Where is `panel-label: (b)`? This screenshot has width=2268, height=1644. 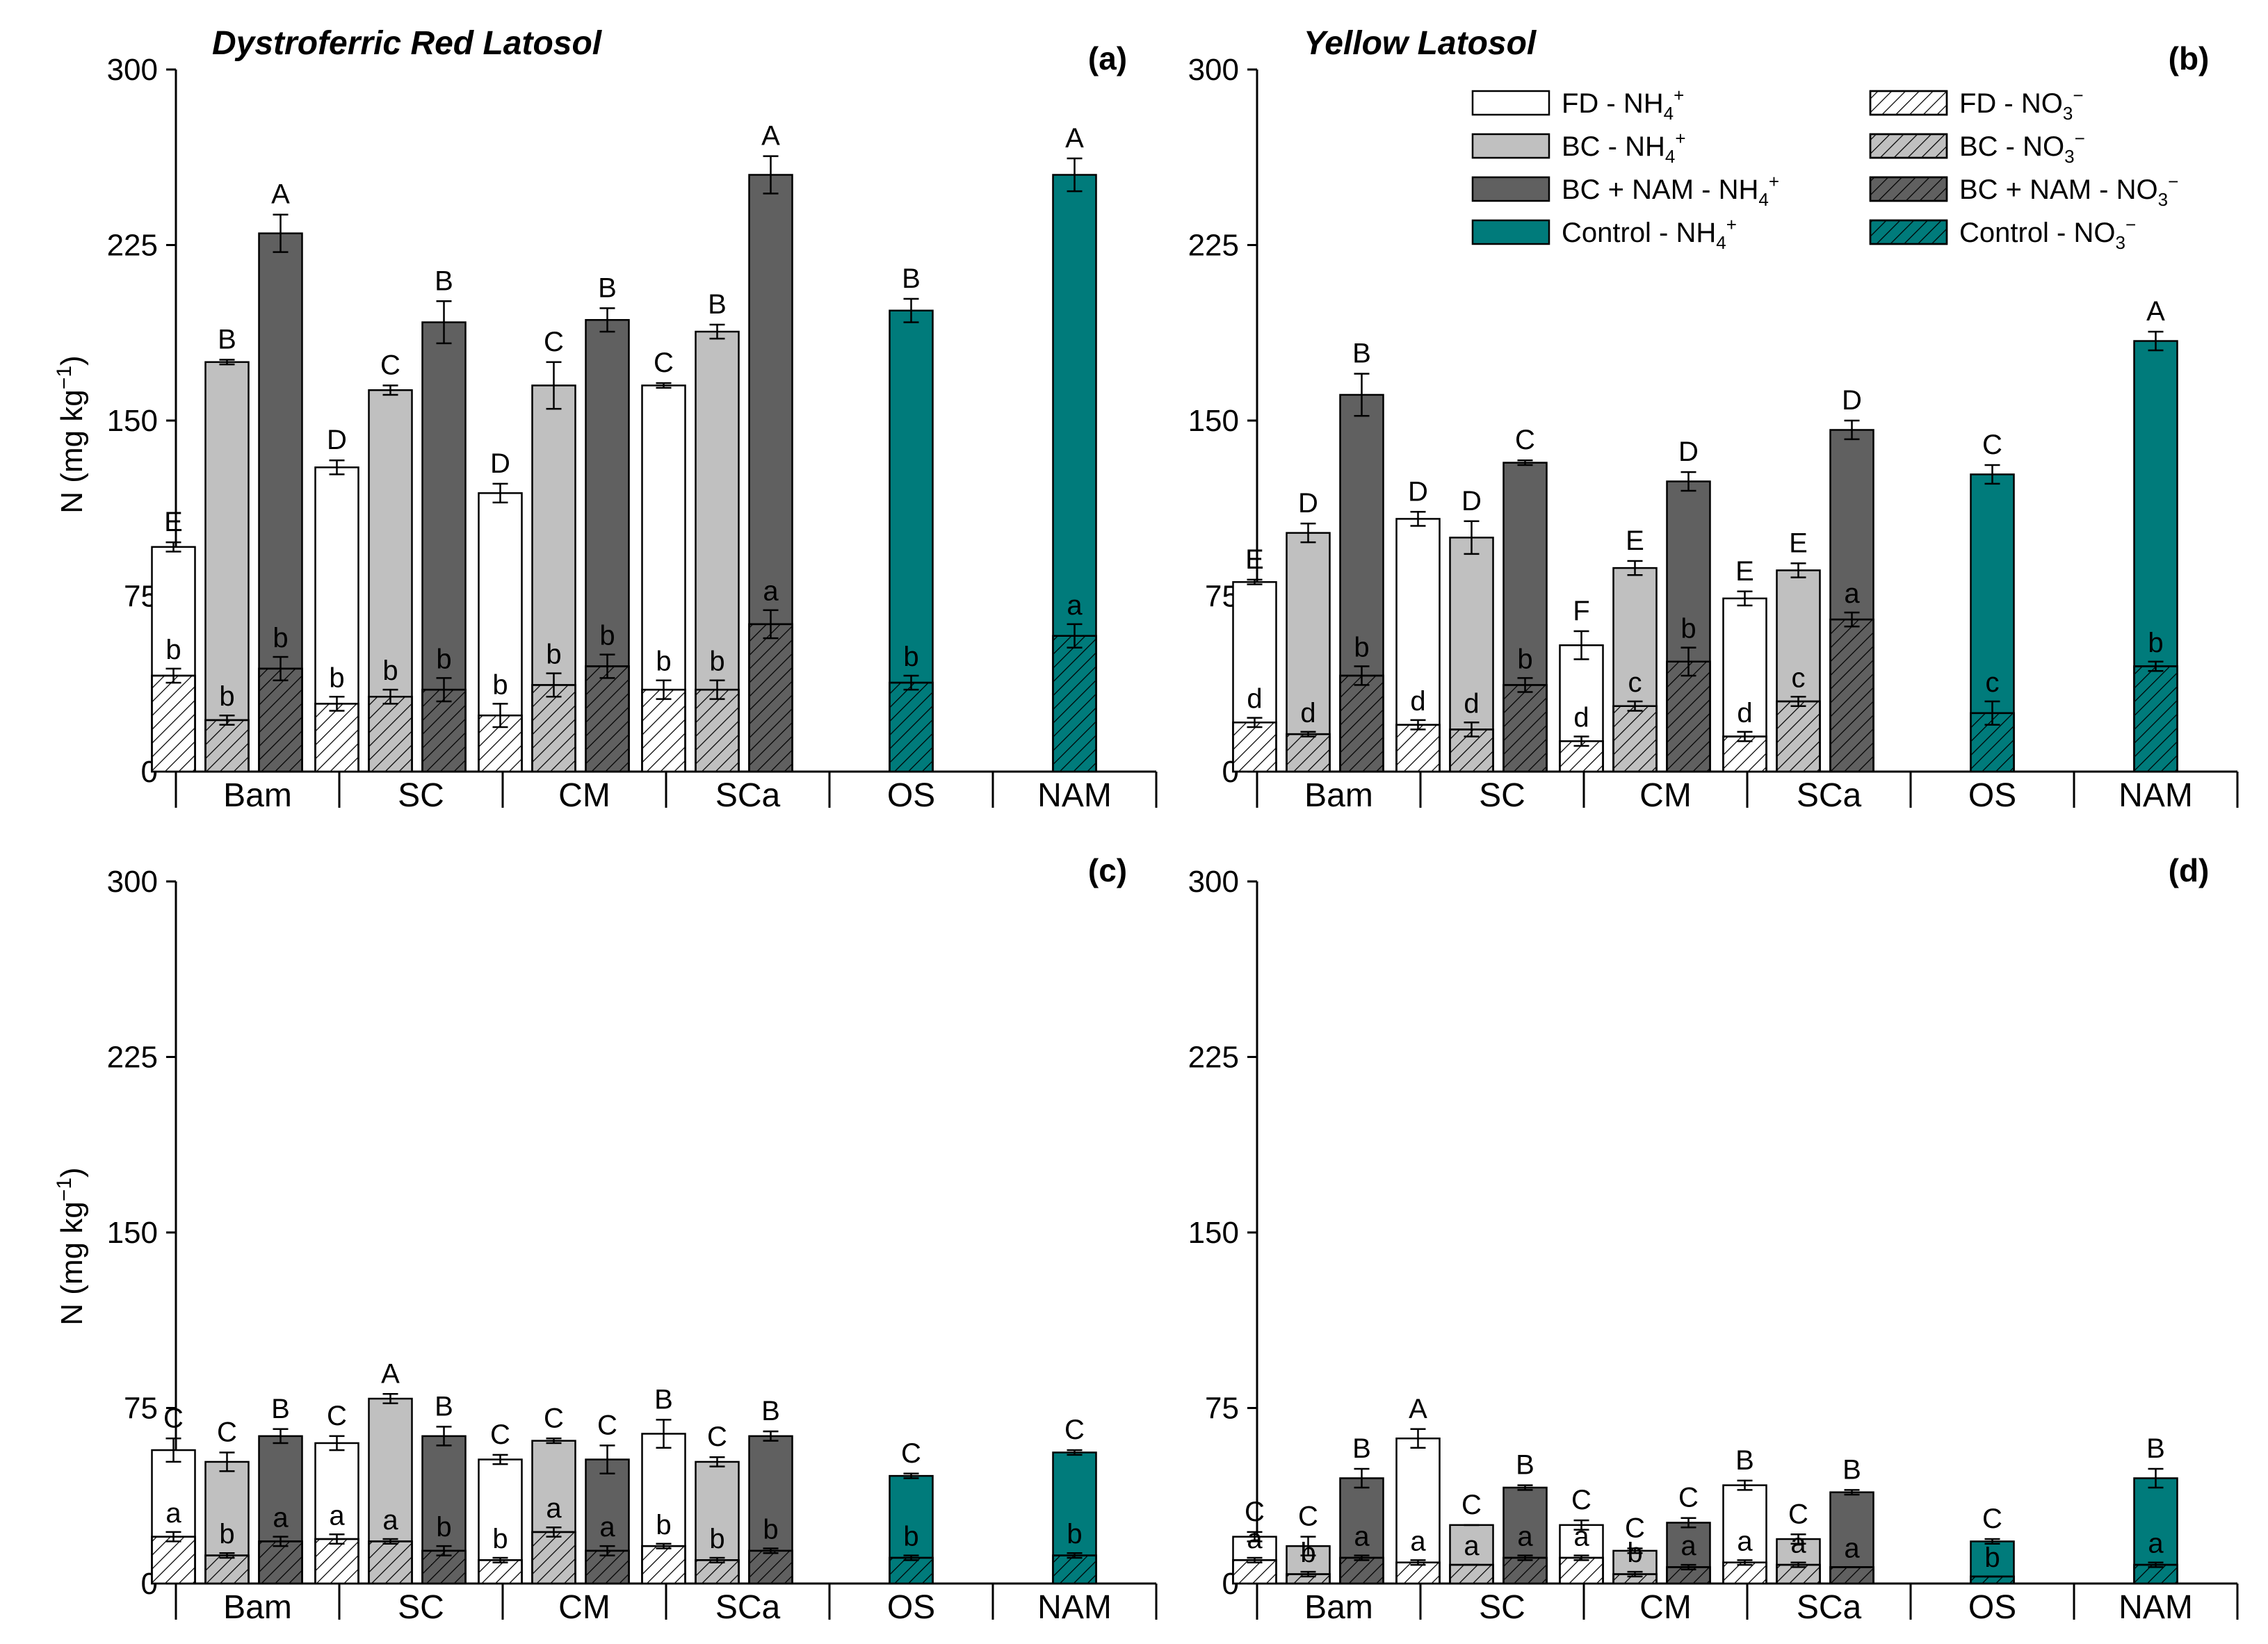
panel-label: (b) is located at coordinates (2189, 58).